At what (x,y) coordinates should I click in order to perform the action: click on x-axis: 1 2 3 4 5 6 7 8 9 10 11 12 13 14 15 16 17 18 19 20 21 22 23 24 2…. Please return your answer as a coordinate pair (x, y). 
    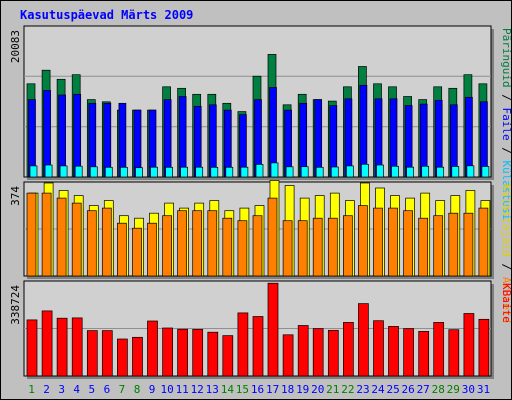
    Looking at the image, I should click on (259, 389).